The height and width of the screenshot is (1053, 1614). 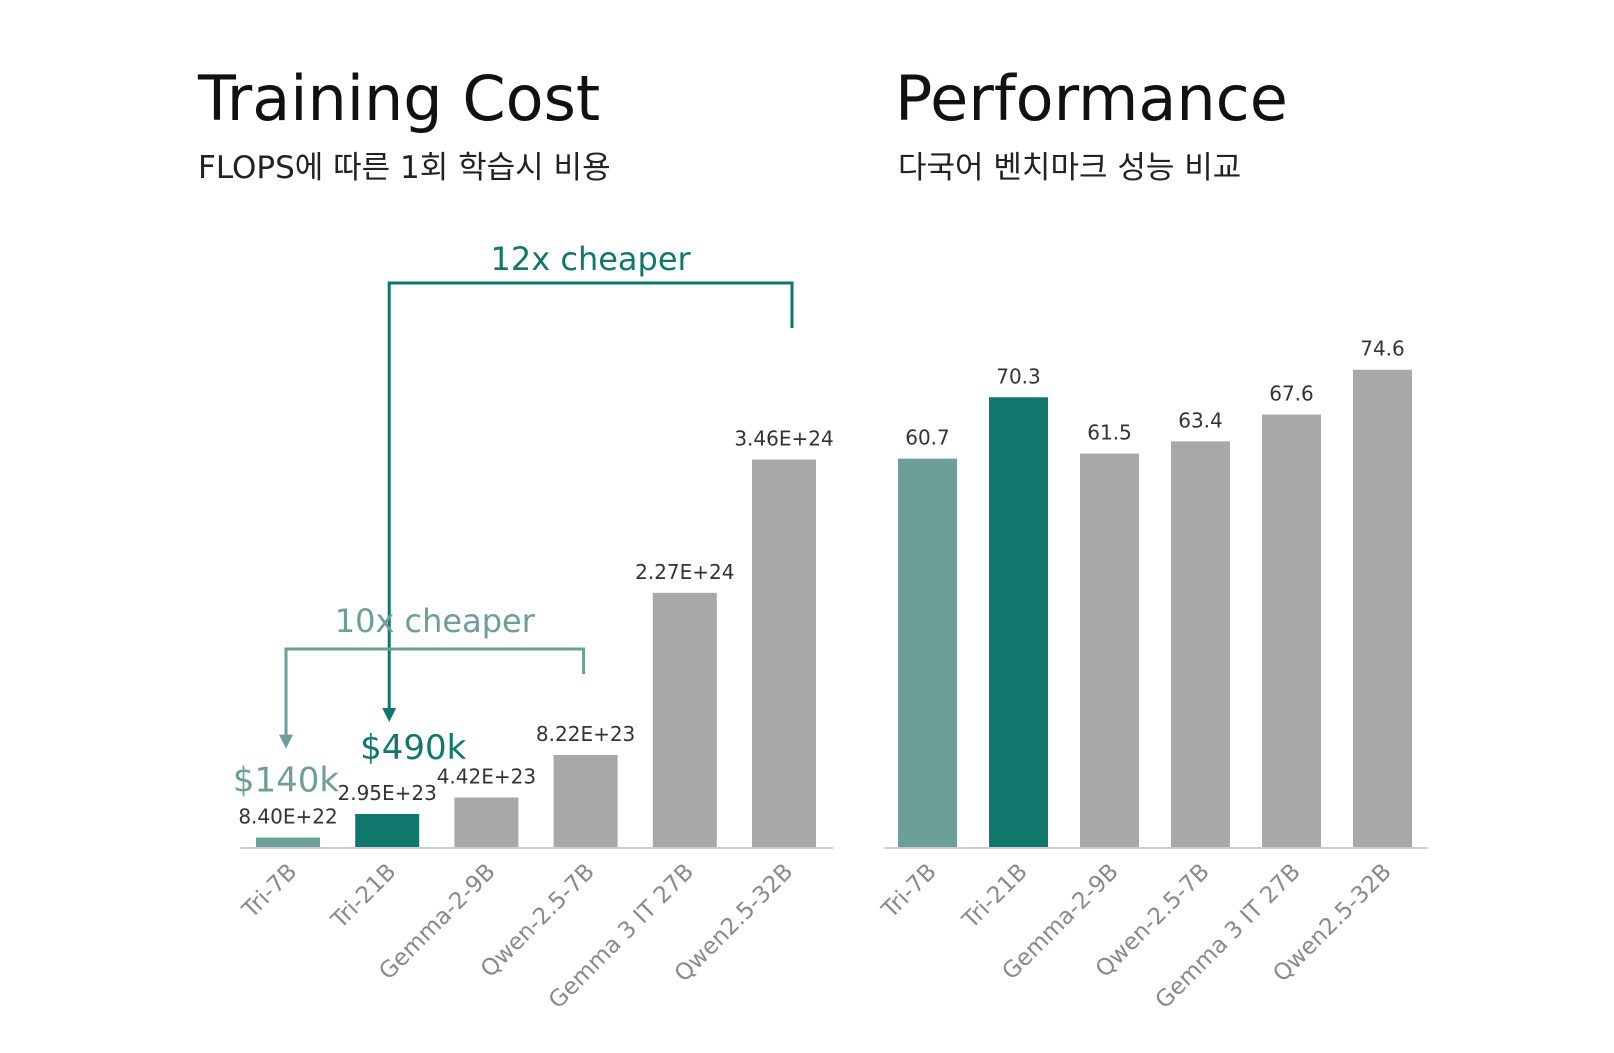 What do you see at coordinates (1109, 433) in the screenshot?
I see `perf-value-label-gemma-2-9b: 61.5` at bounding box center [1109, 433].